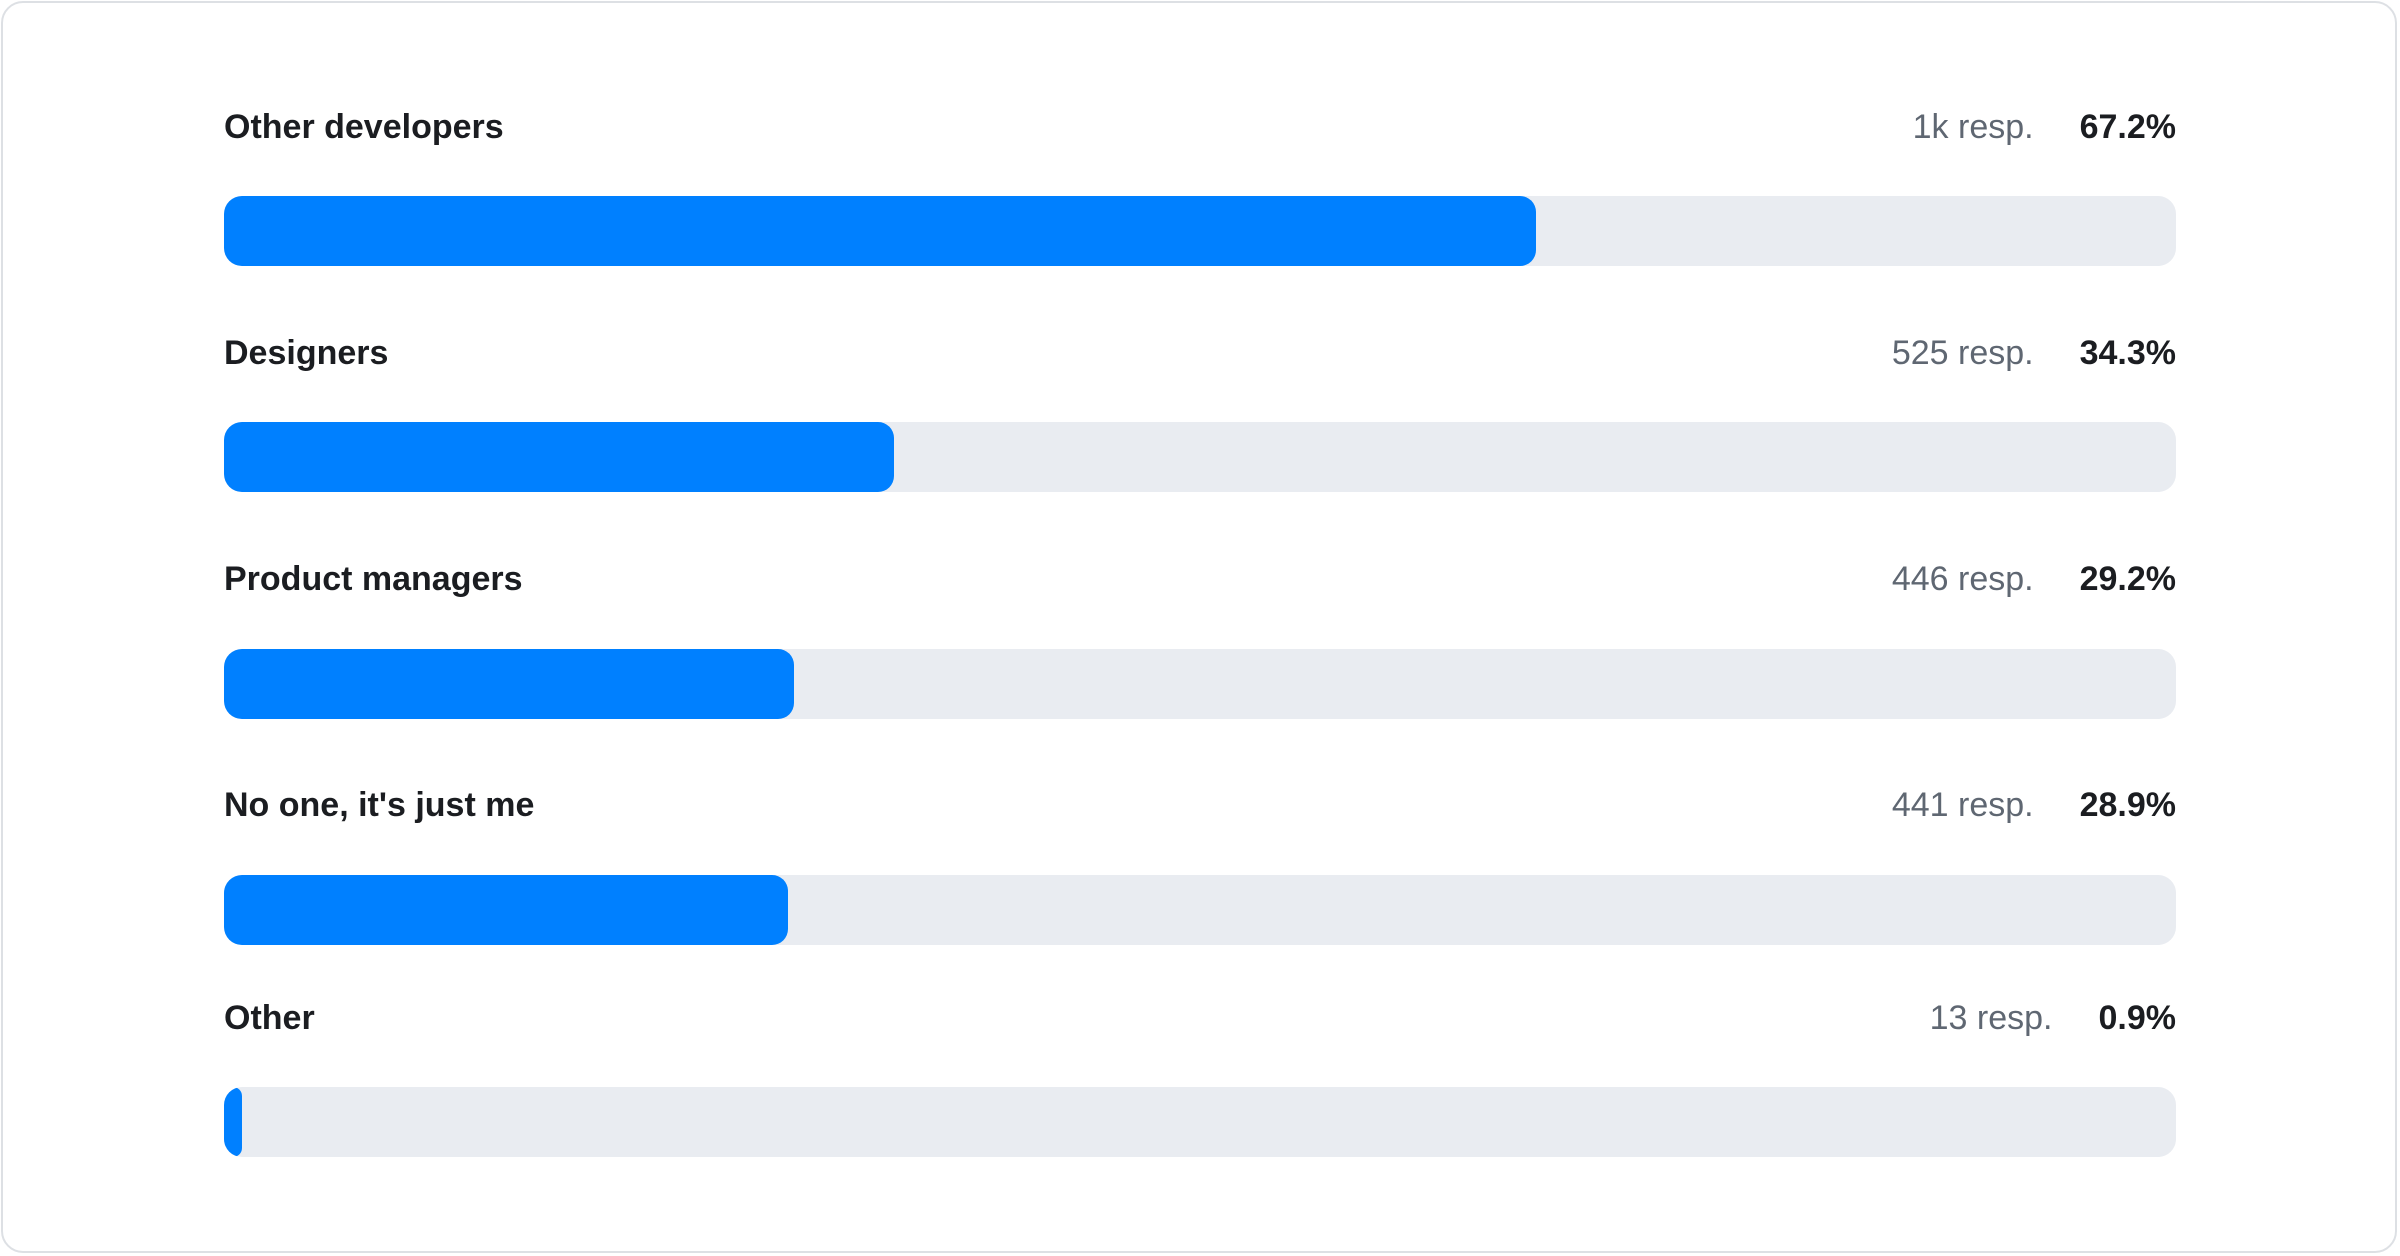 The width and height of the screenshot is (2400, 1256). I want to click on response-count: 1k resp., so click(1973, 126).